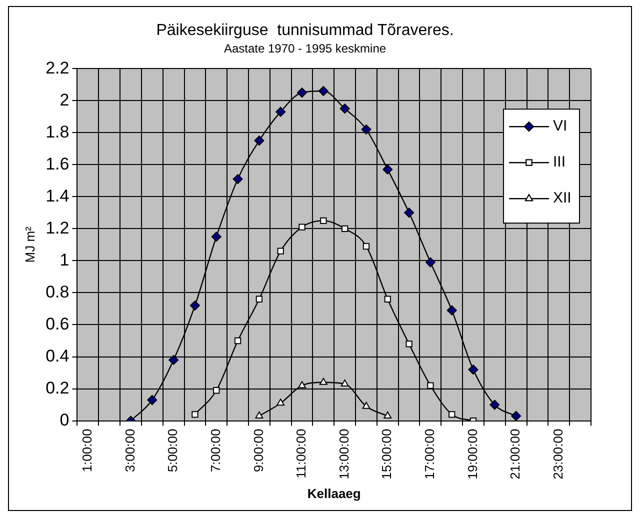 Image resolution: width=642 pixels, height=517 pixels. I want to click on x-tick-label: 13:00:00, so click(344, 454).